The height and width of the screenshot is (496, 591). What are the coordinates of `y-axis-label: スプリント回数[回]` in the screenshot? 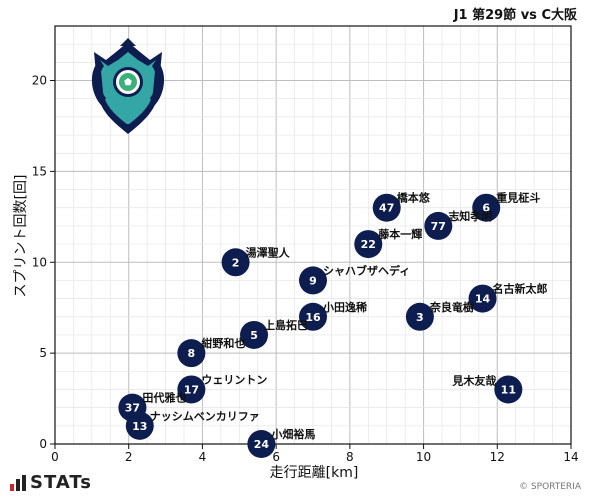 It's located at (21, 236).